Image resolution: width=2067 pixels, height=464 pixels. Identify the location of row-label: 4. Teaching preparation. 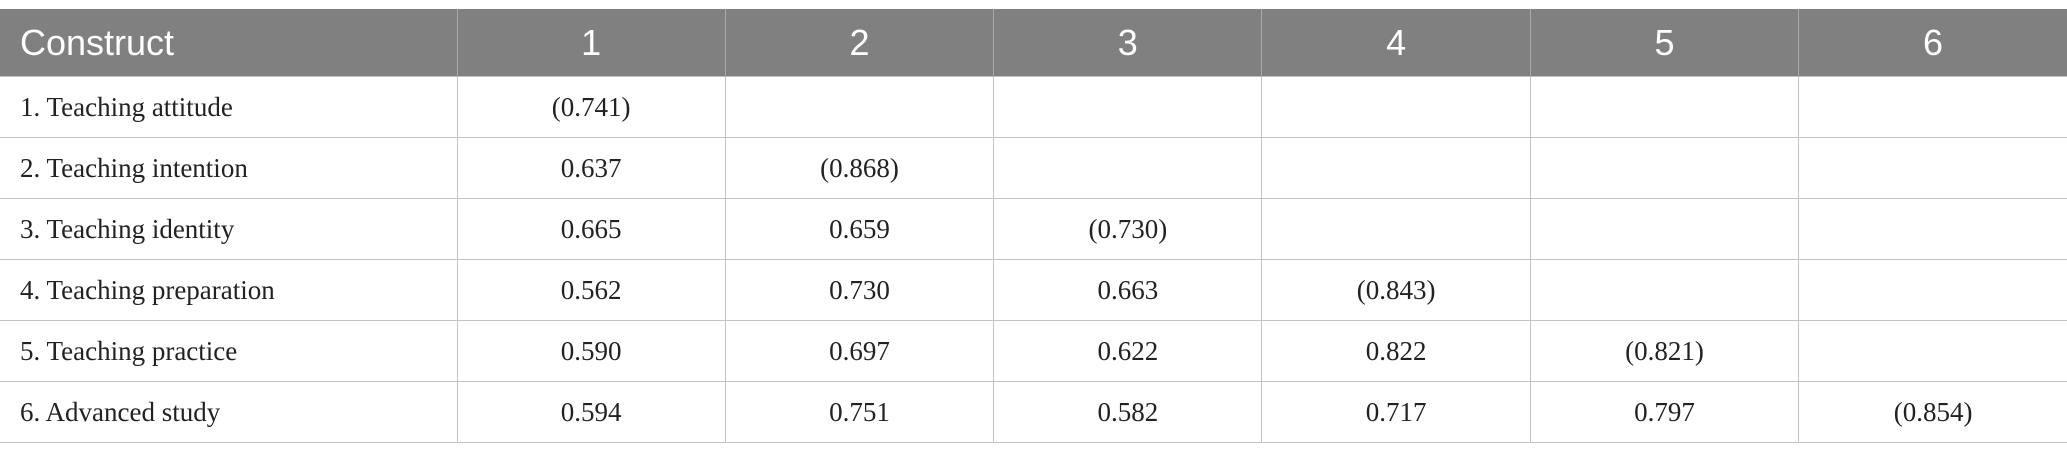
(229, 290).